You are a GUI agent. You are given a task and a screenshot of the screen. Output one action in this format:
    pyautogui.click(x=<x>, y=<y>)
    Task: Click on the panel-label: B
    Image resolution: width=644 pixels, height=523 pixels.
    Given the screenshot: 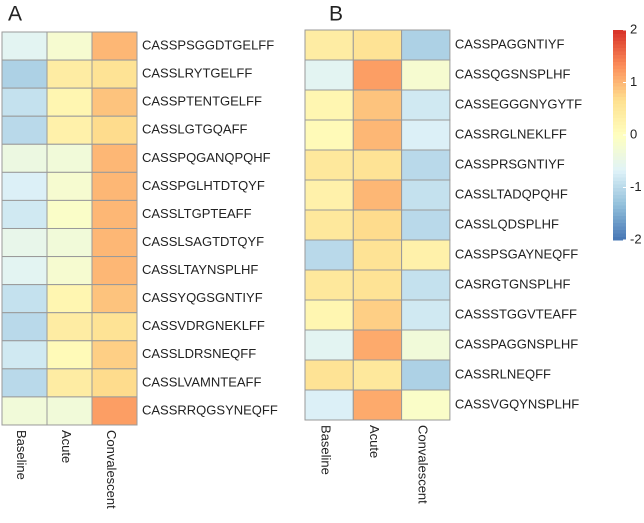 What is the action you would take?
    pyautogui.click(x=336, y=14)
    